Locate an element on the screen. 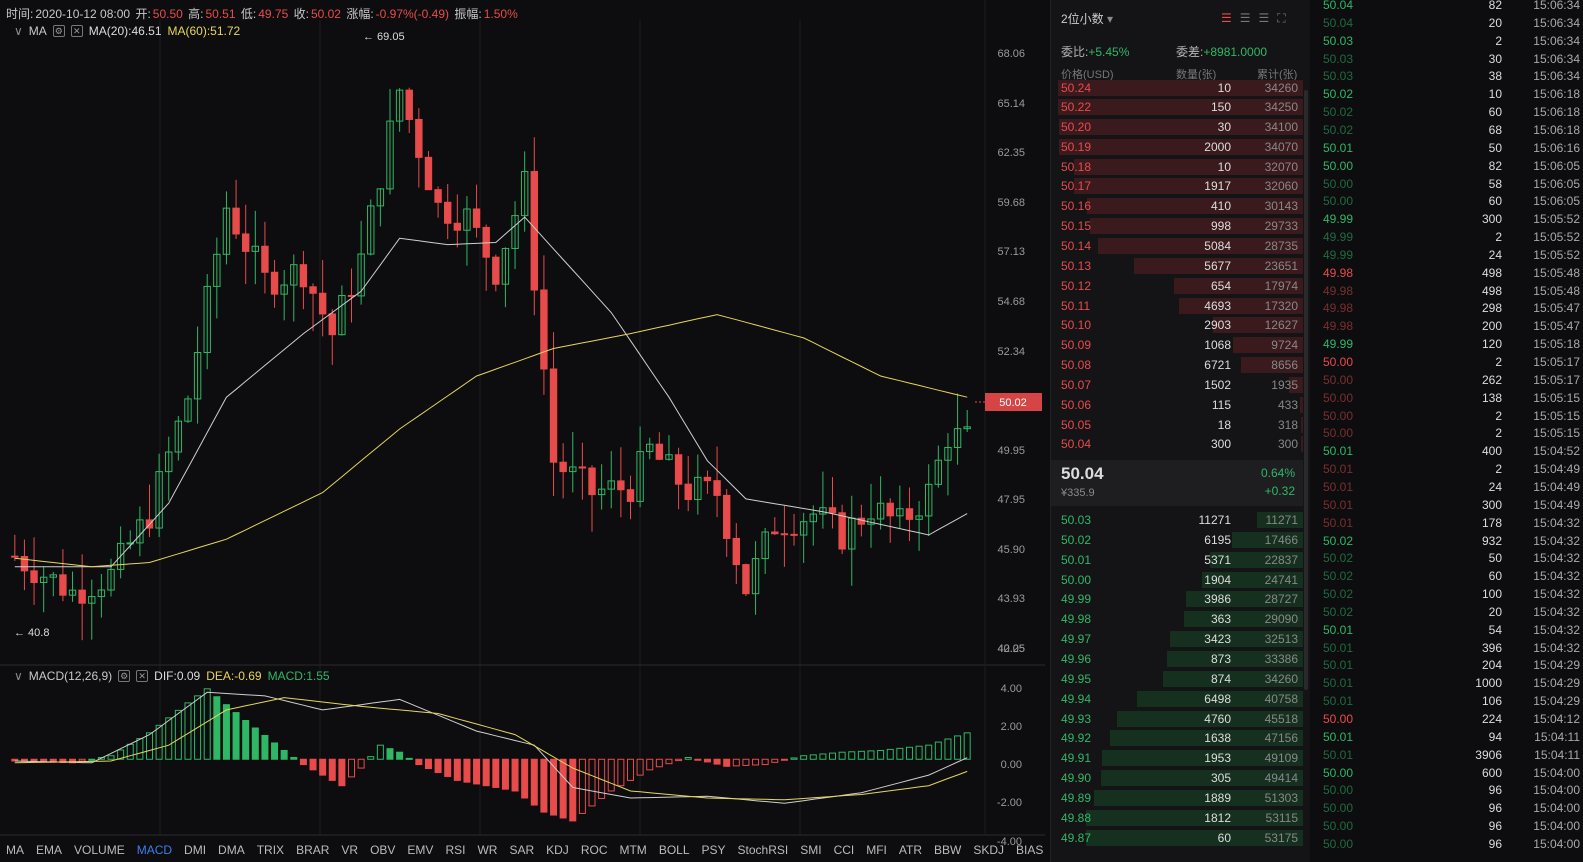 The width and height of the screenshot is (1583, 862). expand-icon: ⛶ is located at coordinates (1281, 18).